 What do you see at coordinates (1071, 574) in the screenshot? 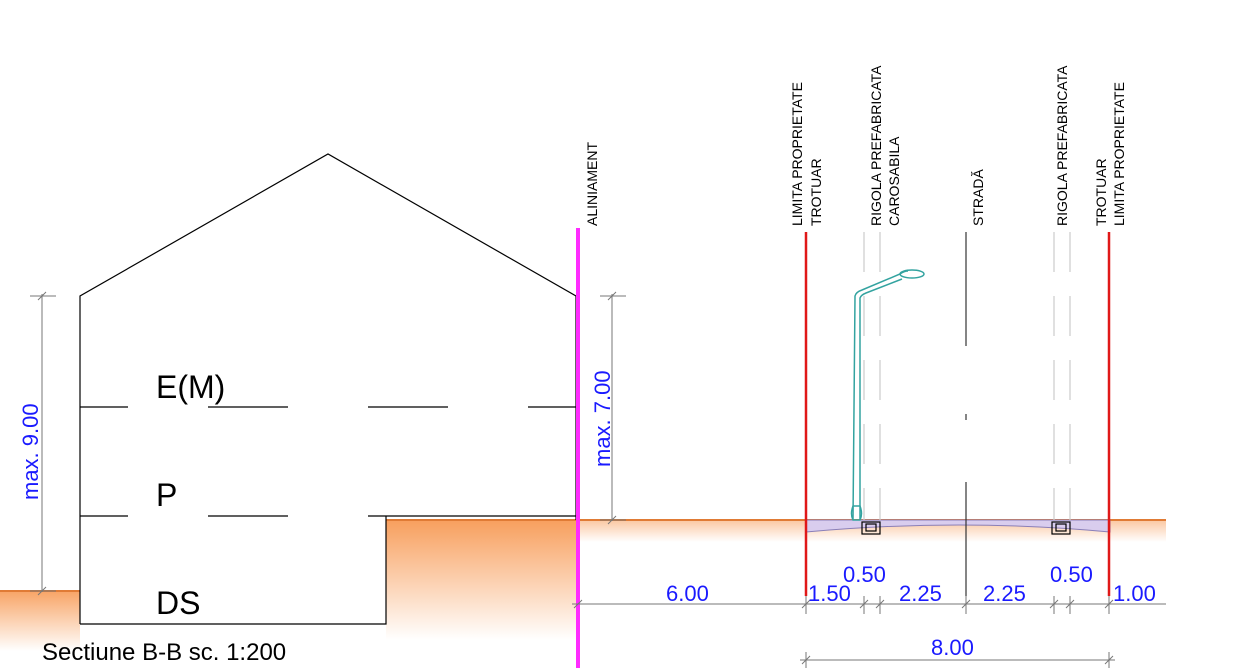
I see `dim-right-gutter: 0.50` at bounding box center [1071, 574].